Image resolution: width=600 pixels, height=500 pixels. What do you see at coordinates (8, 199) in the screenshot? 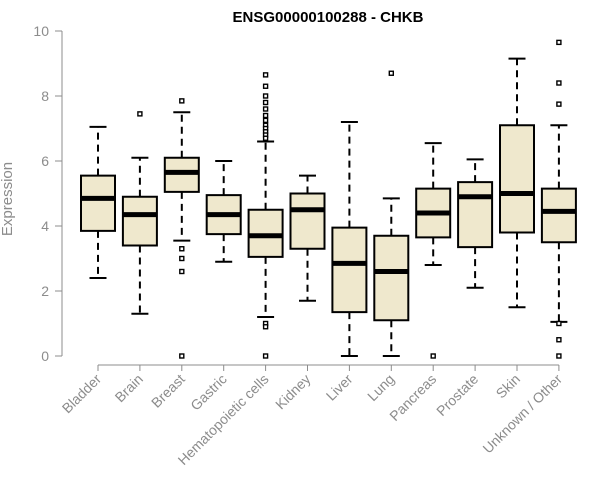
I see `y-axis-label: Expression` at bounding box center [8, 199].